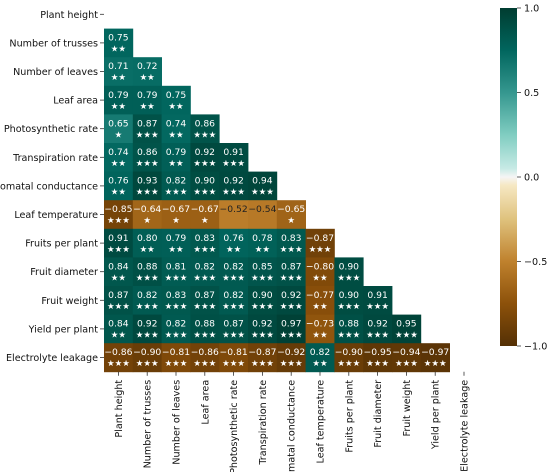 Image resolution: width=550 pixels, height=472 pixels. Describe the element at coordinates (291, 221) in the screenshot. I see `cell-significance-stars: ★` at that location.